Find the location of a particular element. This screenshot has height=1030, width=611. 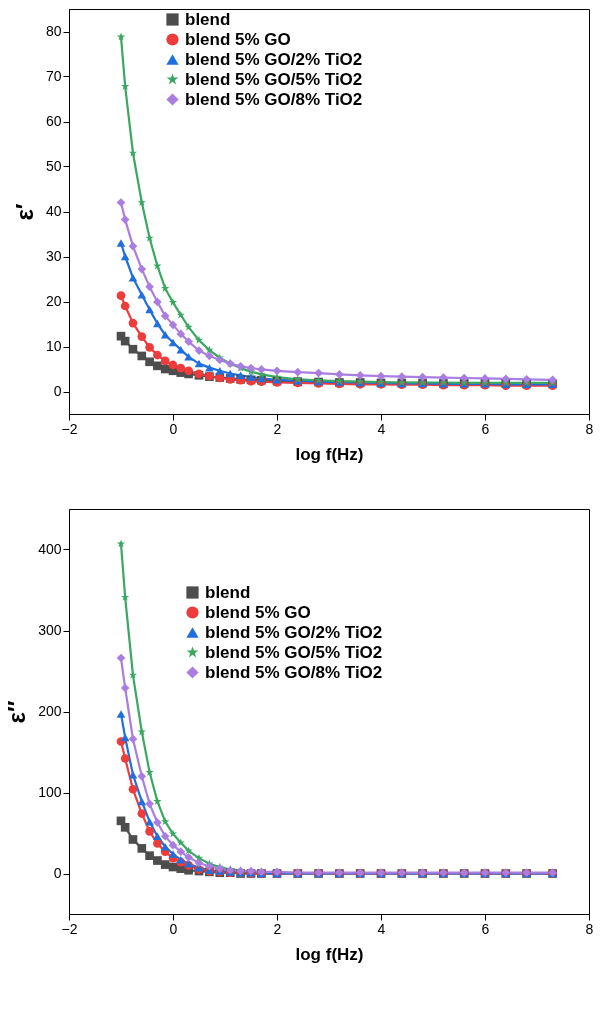

y-tick-label: 400 is located at coordinates (50, 549).